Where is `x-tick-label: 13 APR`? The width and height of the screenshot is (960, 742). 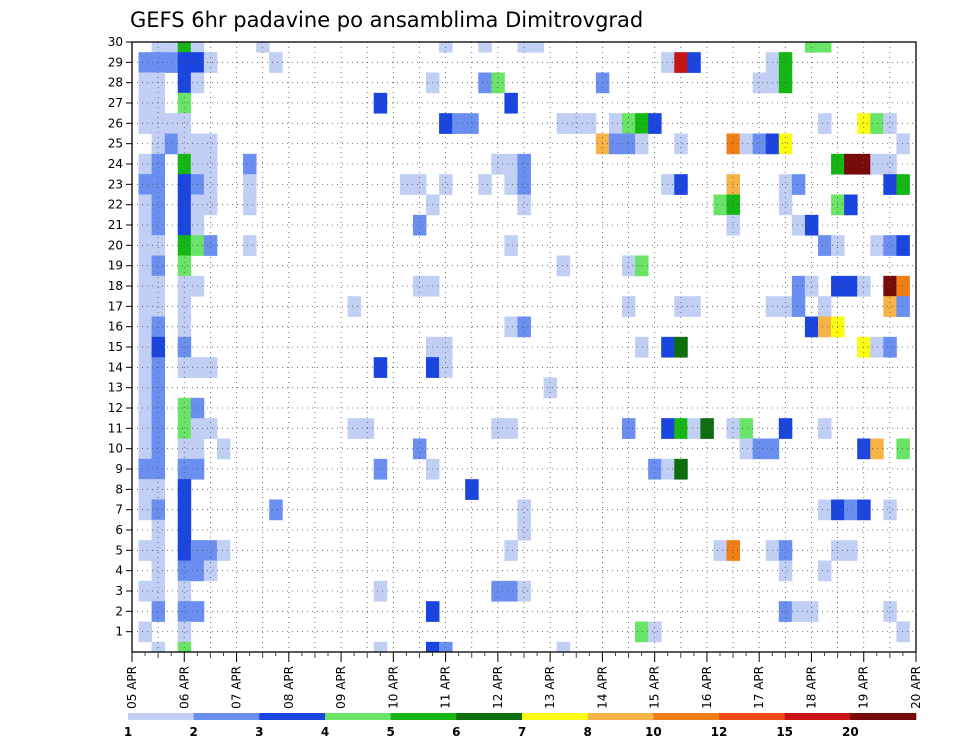 x-tick-label: 13 APR is located at coordinates (550, 687).